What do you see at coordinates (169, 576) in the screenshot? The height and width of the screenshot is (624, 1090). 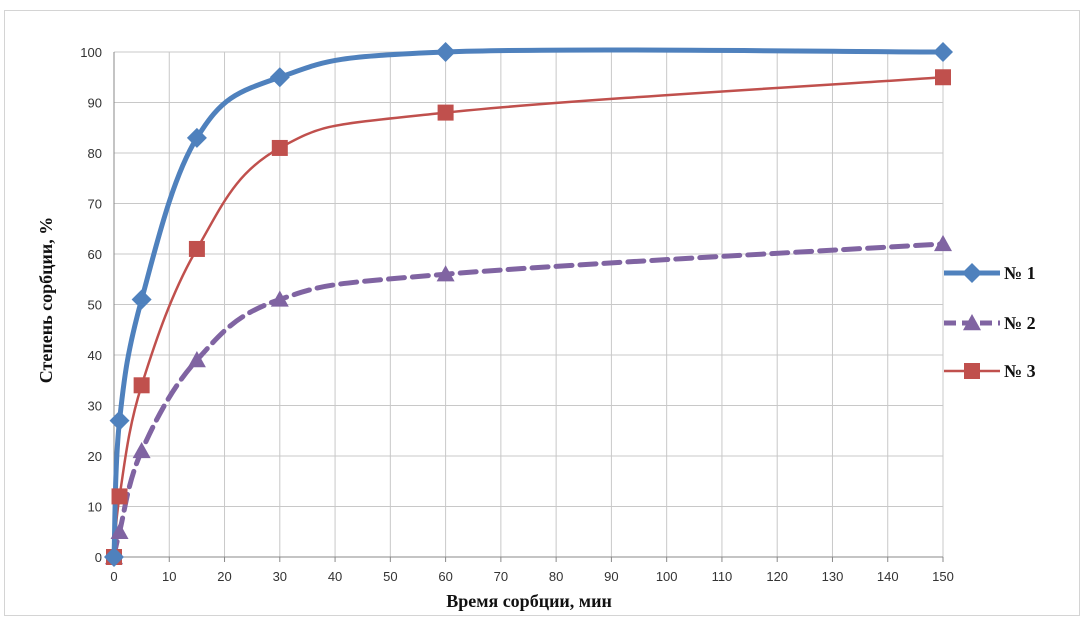 I see `x-tick-label: 10` at bounding box center [169, 576].